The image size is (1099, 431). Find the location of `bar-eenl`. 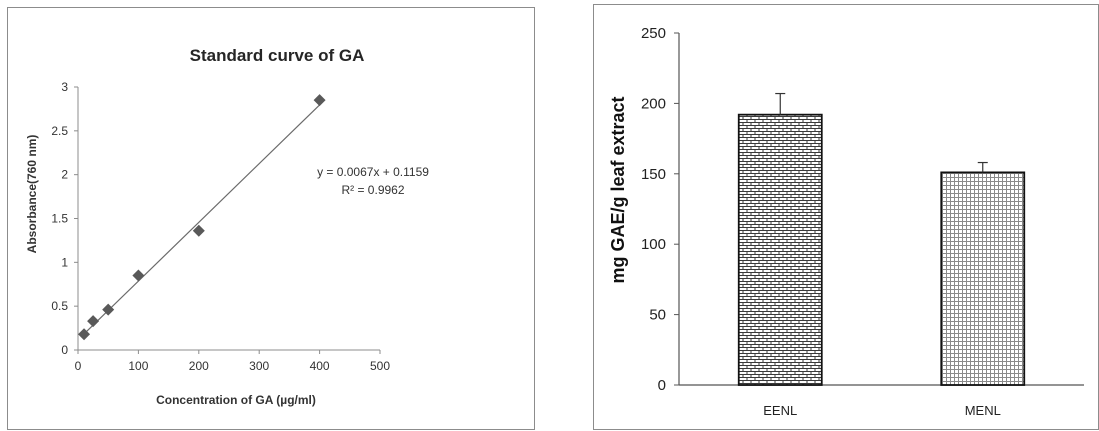

bar-eenl is located at coordinates (780, 249).